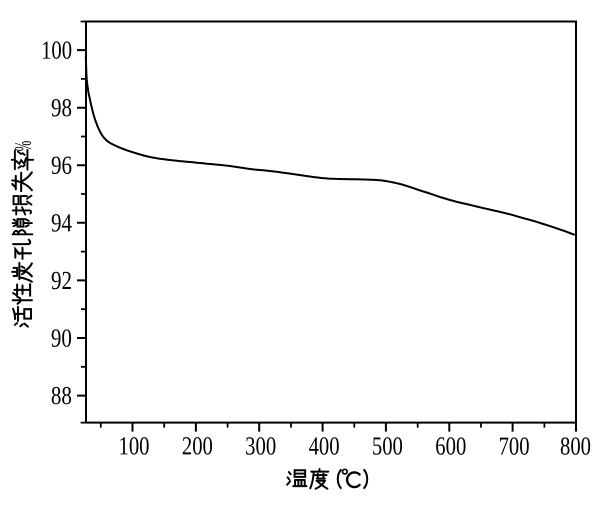 The width and height of the screenshot is (600, 511). Describe the element at coordinates (61, 222) in the screenshot. I see `svg-text: 94` at that location.